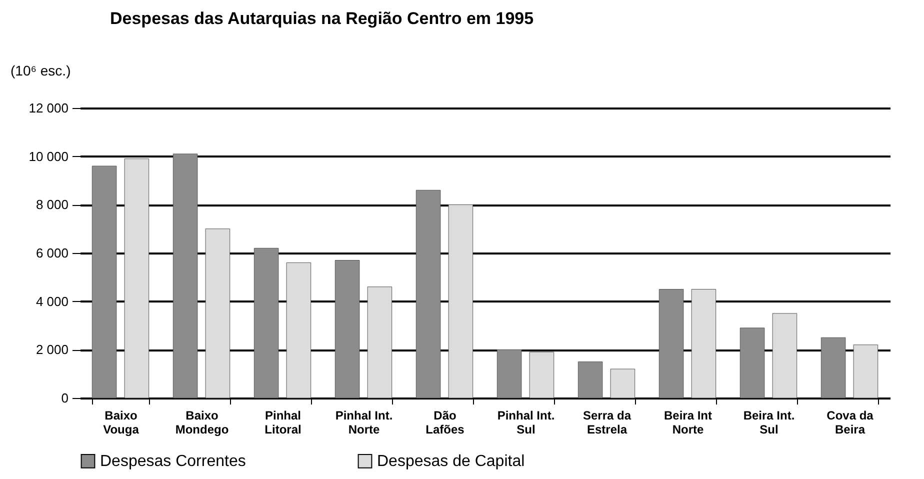 The width and height of the screenshot is (924, 479). I want to click on y-tick-label: 12 000, so click(48, 108).